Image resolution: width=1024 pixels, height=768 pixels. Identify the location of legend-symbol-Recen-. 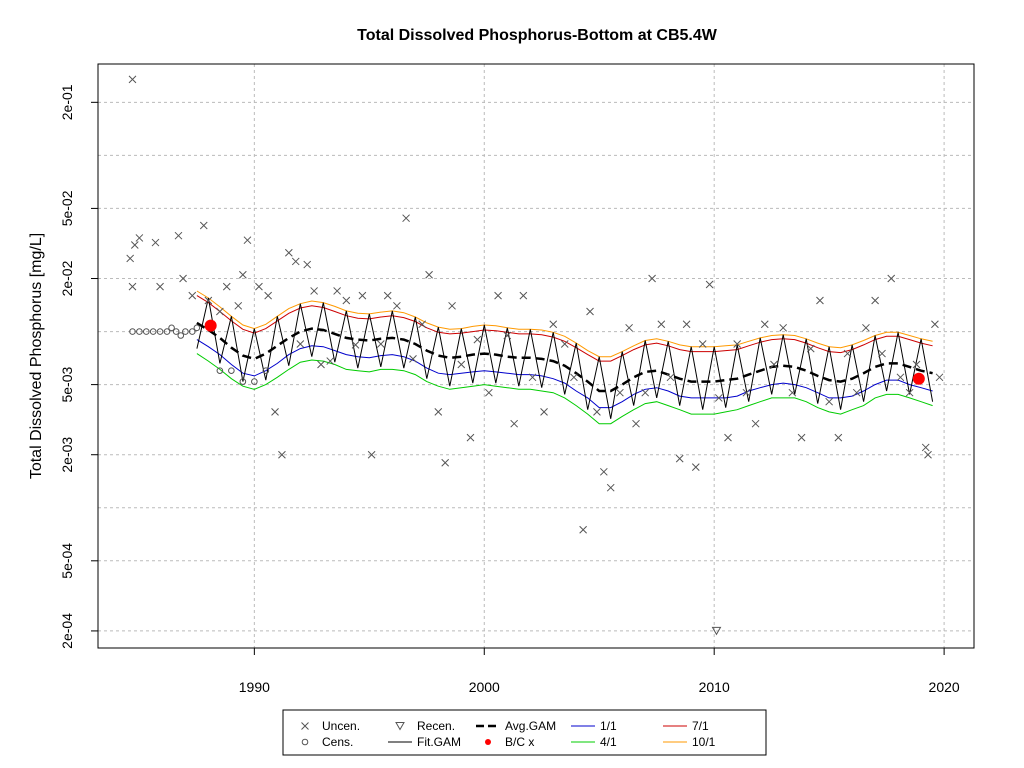
(400, 726).